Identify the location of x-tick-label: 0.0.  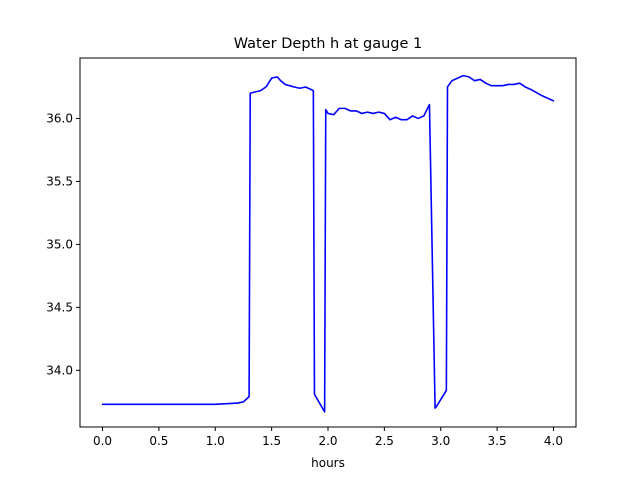
(102, 441).